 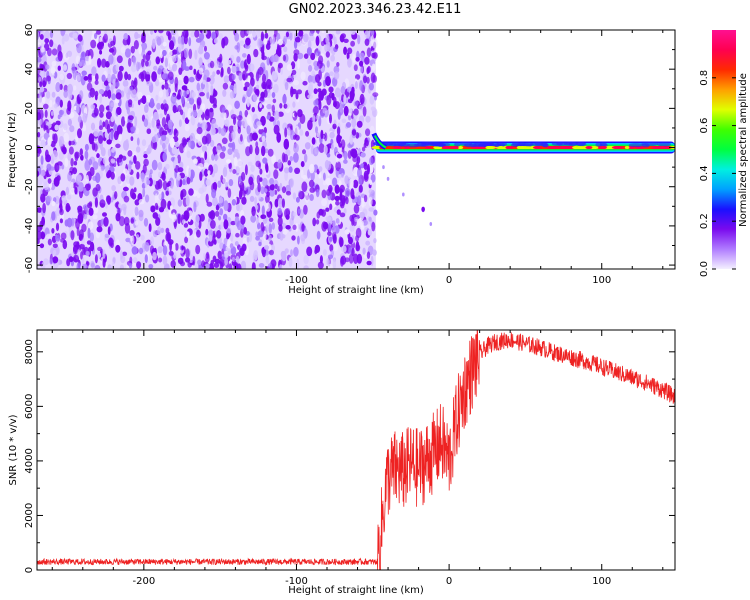 What do you see at coordinates (29, 69) in the screenshot?
I see `spectrogram-ytick-label: 40` at bounding box center [29, 69].